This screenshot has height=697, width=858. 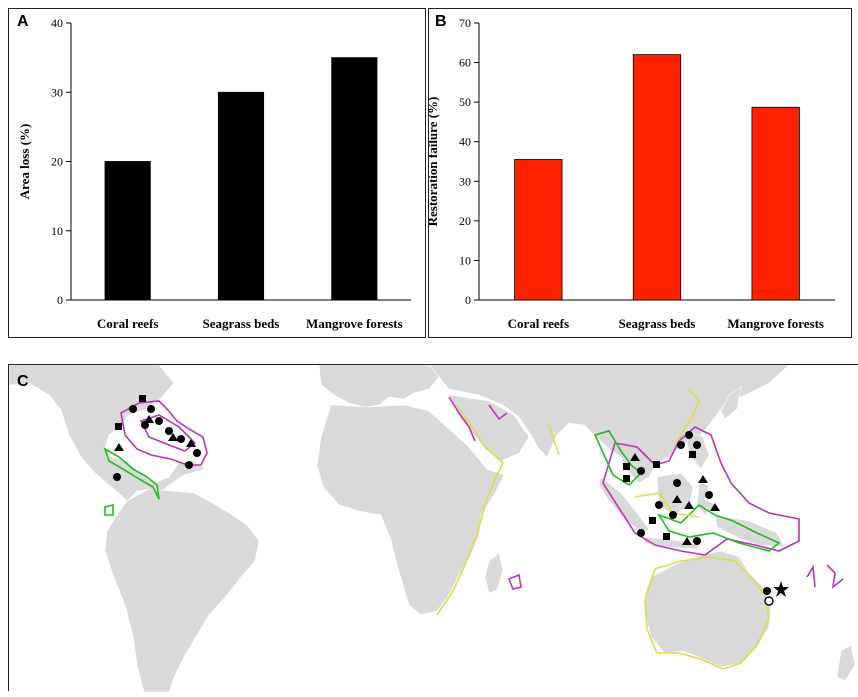 What do you see at coordinates (846, 663) in the screenshot?
I see `land-new-zealand` at bounding box center [846, 663].